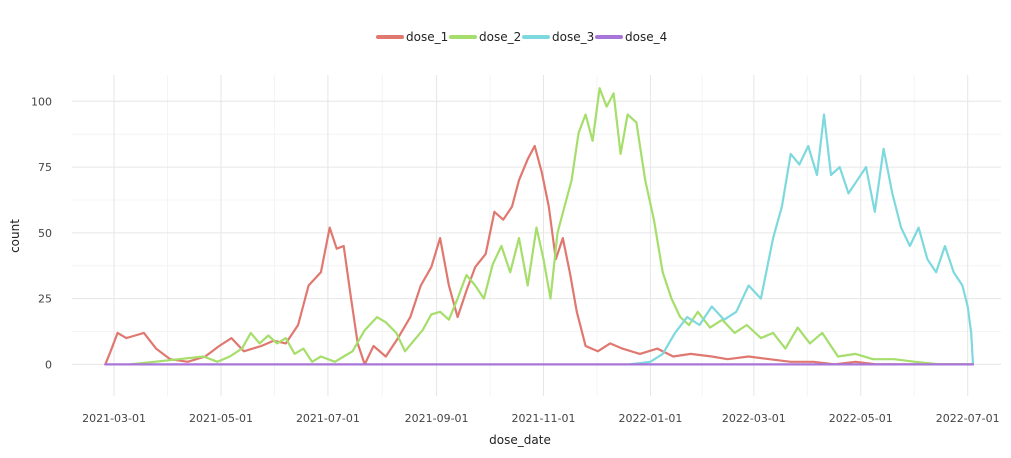 The image size is (1011, 458). What do you see at coordinates (15, 236) in the screenshot?
I see `y-axis-title: count` at bounding box center [15, 236].